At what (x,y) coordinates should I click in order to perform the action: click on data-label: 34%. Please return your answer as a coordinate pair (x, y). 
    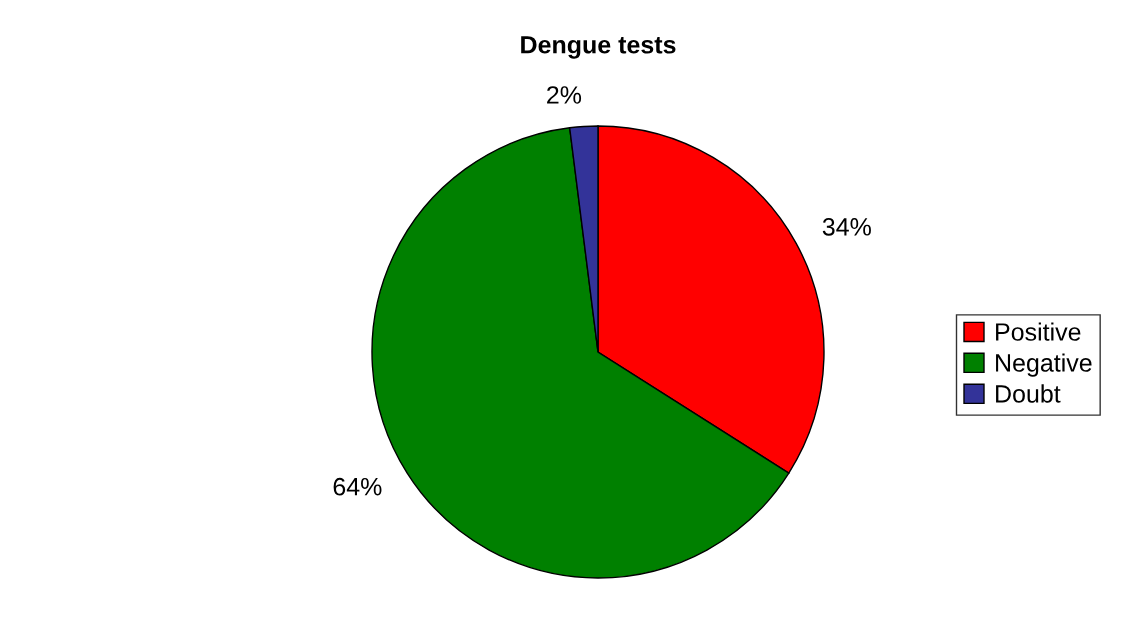
    Looking at the image, I should click on (846, 226).